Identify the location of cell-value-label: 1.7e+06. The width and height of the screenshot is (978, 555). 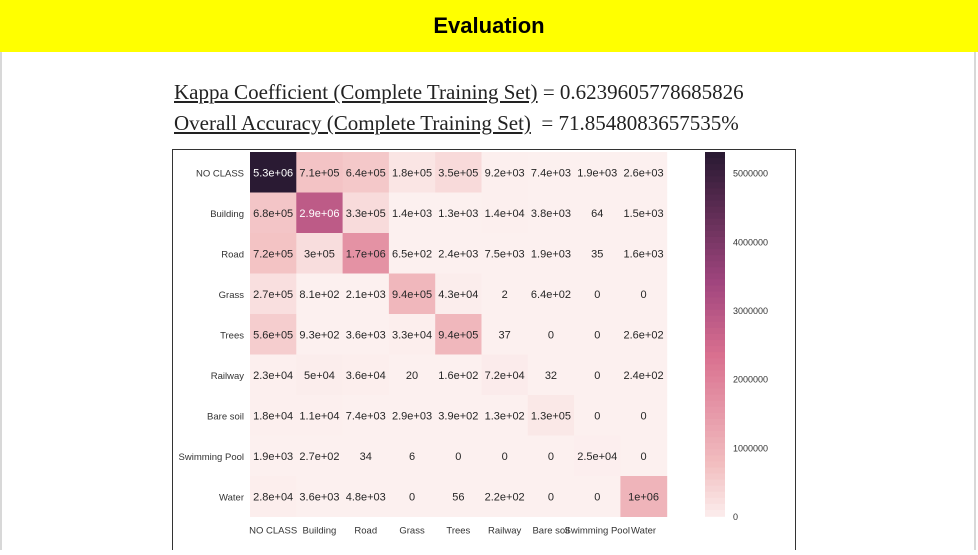
(366, 254).